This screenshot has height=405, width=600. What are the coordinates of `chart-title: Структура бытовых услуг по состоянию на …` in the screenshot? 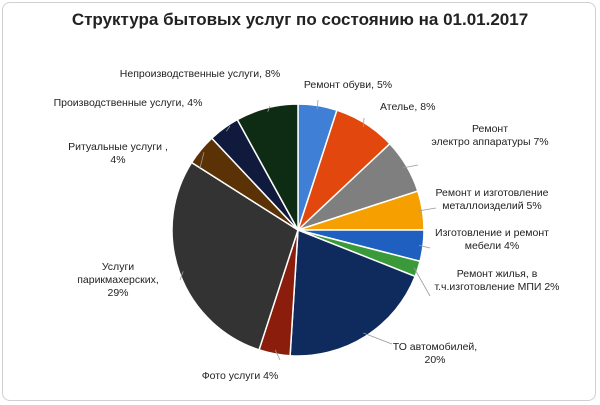 It's located at (300, 19).